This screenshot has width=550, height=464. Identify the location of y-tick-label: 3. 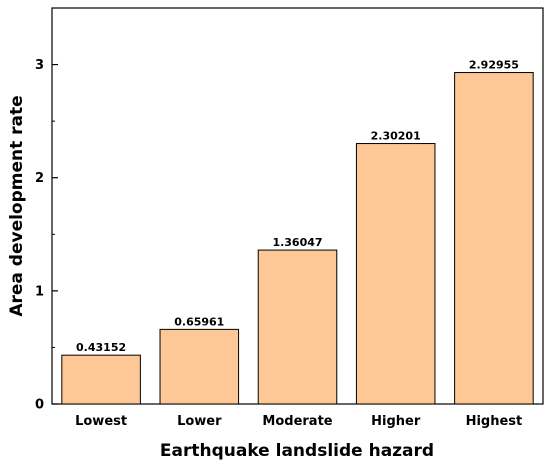
(39, 65).